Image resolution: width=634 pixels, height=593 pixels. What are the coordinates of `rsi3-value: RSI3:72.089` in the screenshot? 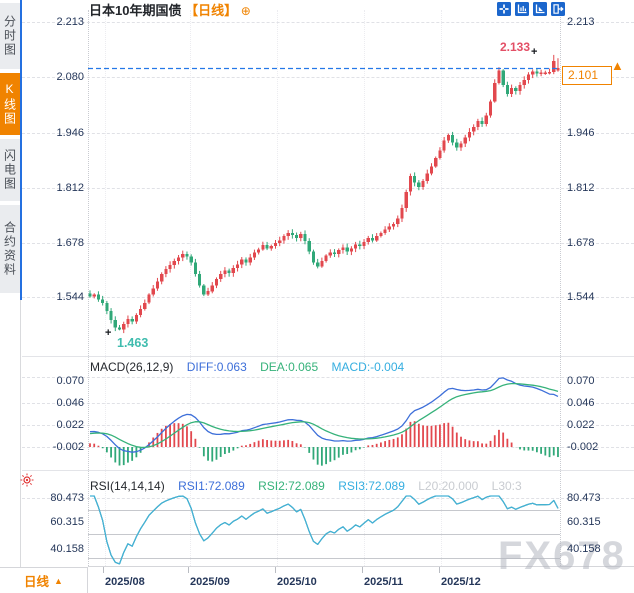 It's located at (371, 486).